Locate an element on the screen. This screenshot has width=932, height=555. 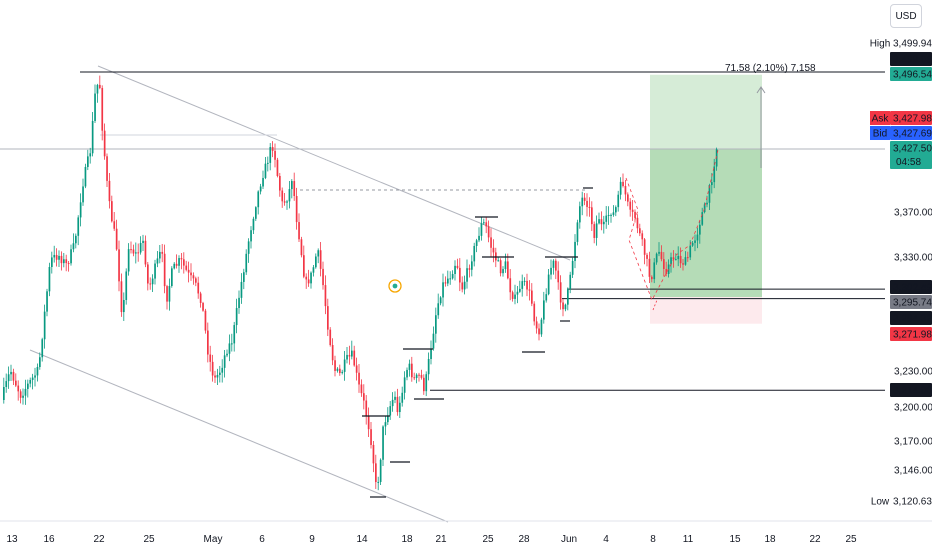
loss-zone is located at coordinates (706, 310).